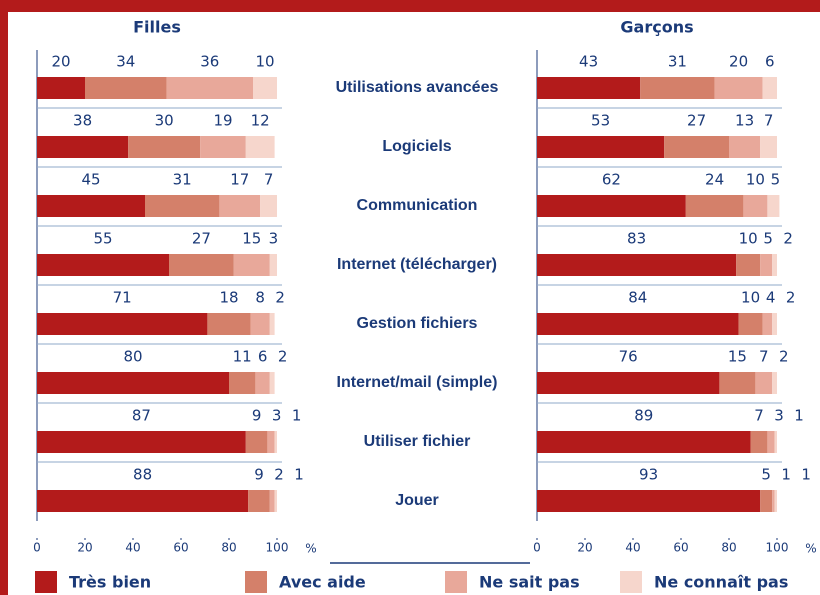 This screenshot has height=595, width=820. Describe the element at coordinates (721, 582) in the screenshot. I see `legend-label: Ne connaît pas` at that location.